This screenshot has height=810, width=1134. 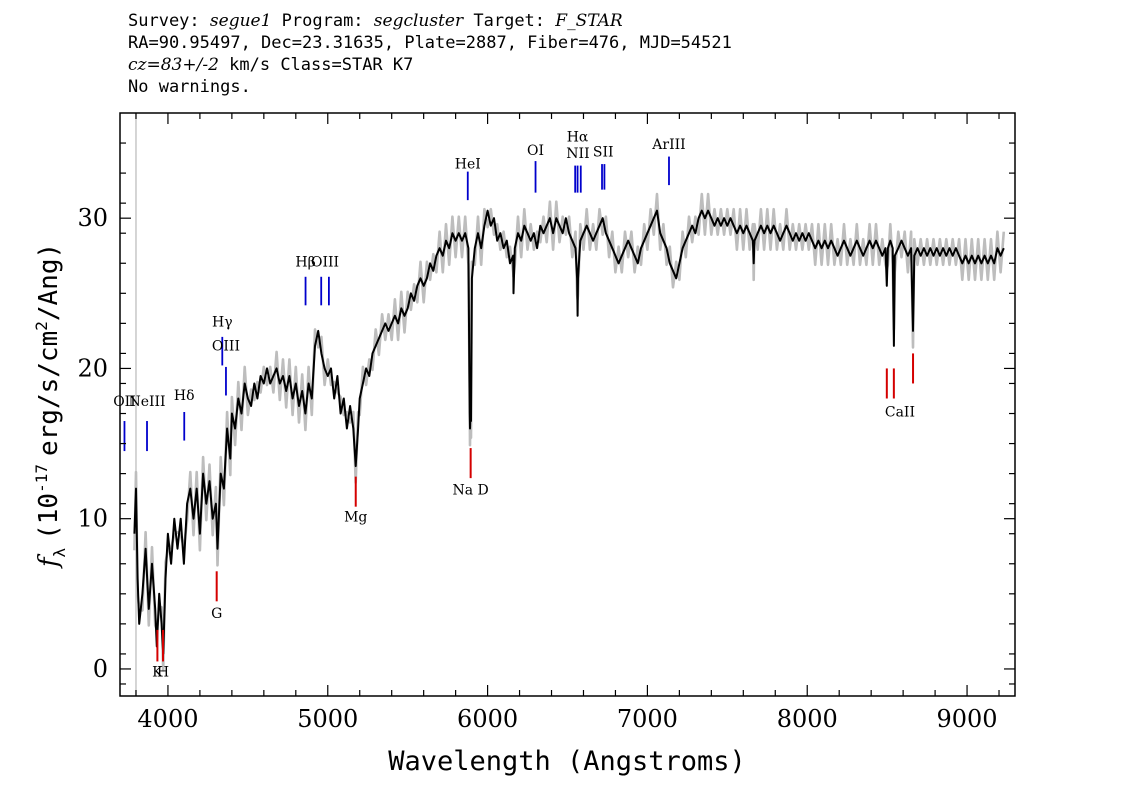 What do you see at coordinates (900, 413) in the screenshot?
I see `absorption-line-label: CaII` at bounding box center [900, 413].